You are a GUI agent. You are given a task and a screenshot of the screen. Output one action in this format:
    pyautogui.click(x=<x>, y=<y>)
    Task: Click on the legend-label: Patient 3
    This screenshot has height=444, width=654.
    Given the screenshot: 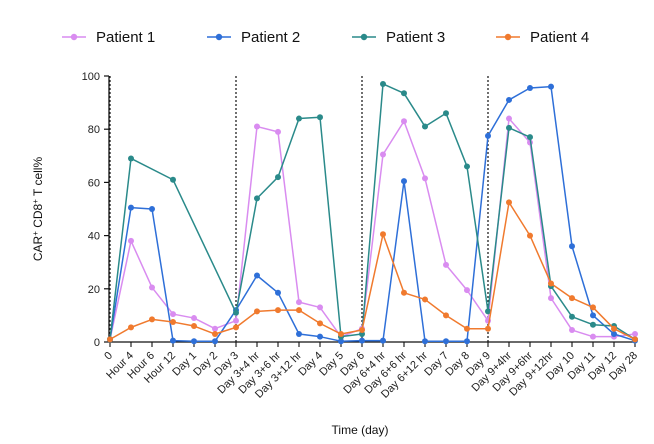 What is the action you would take?
    pyautogui.click(x=415, y=37)
    